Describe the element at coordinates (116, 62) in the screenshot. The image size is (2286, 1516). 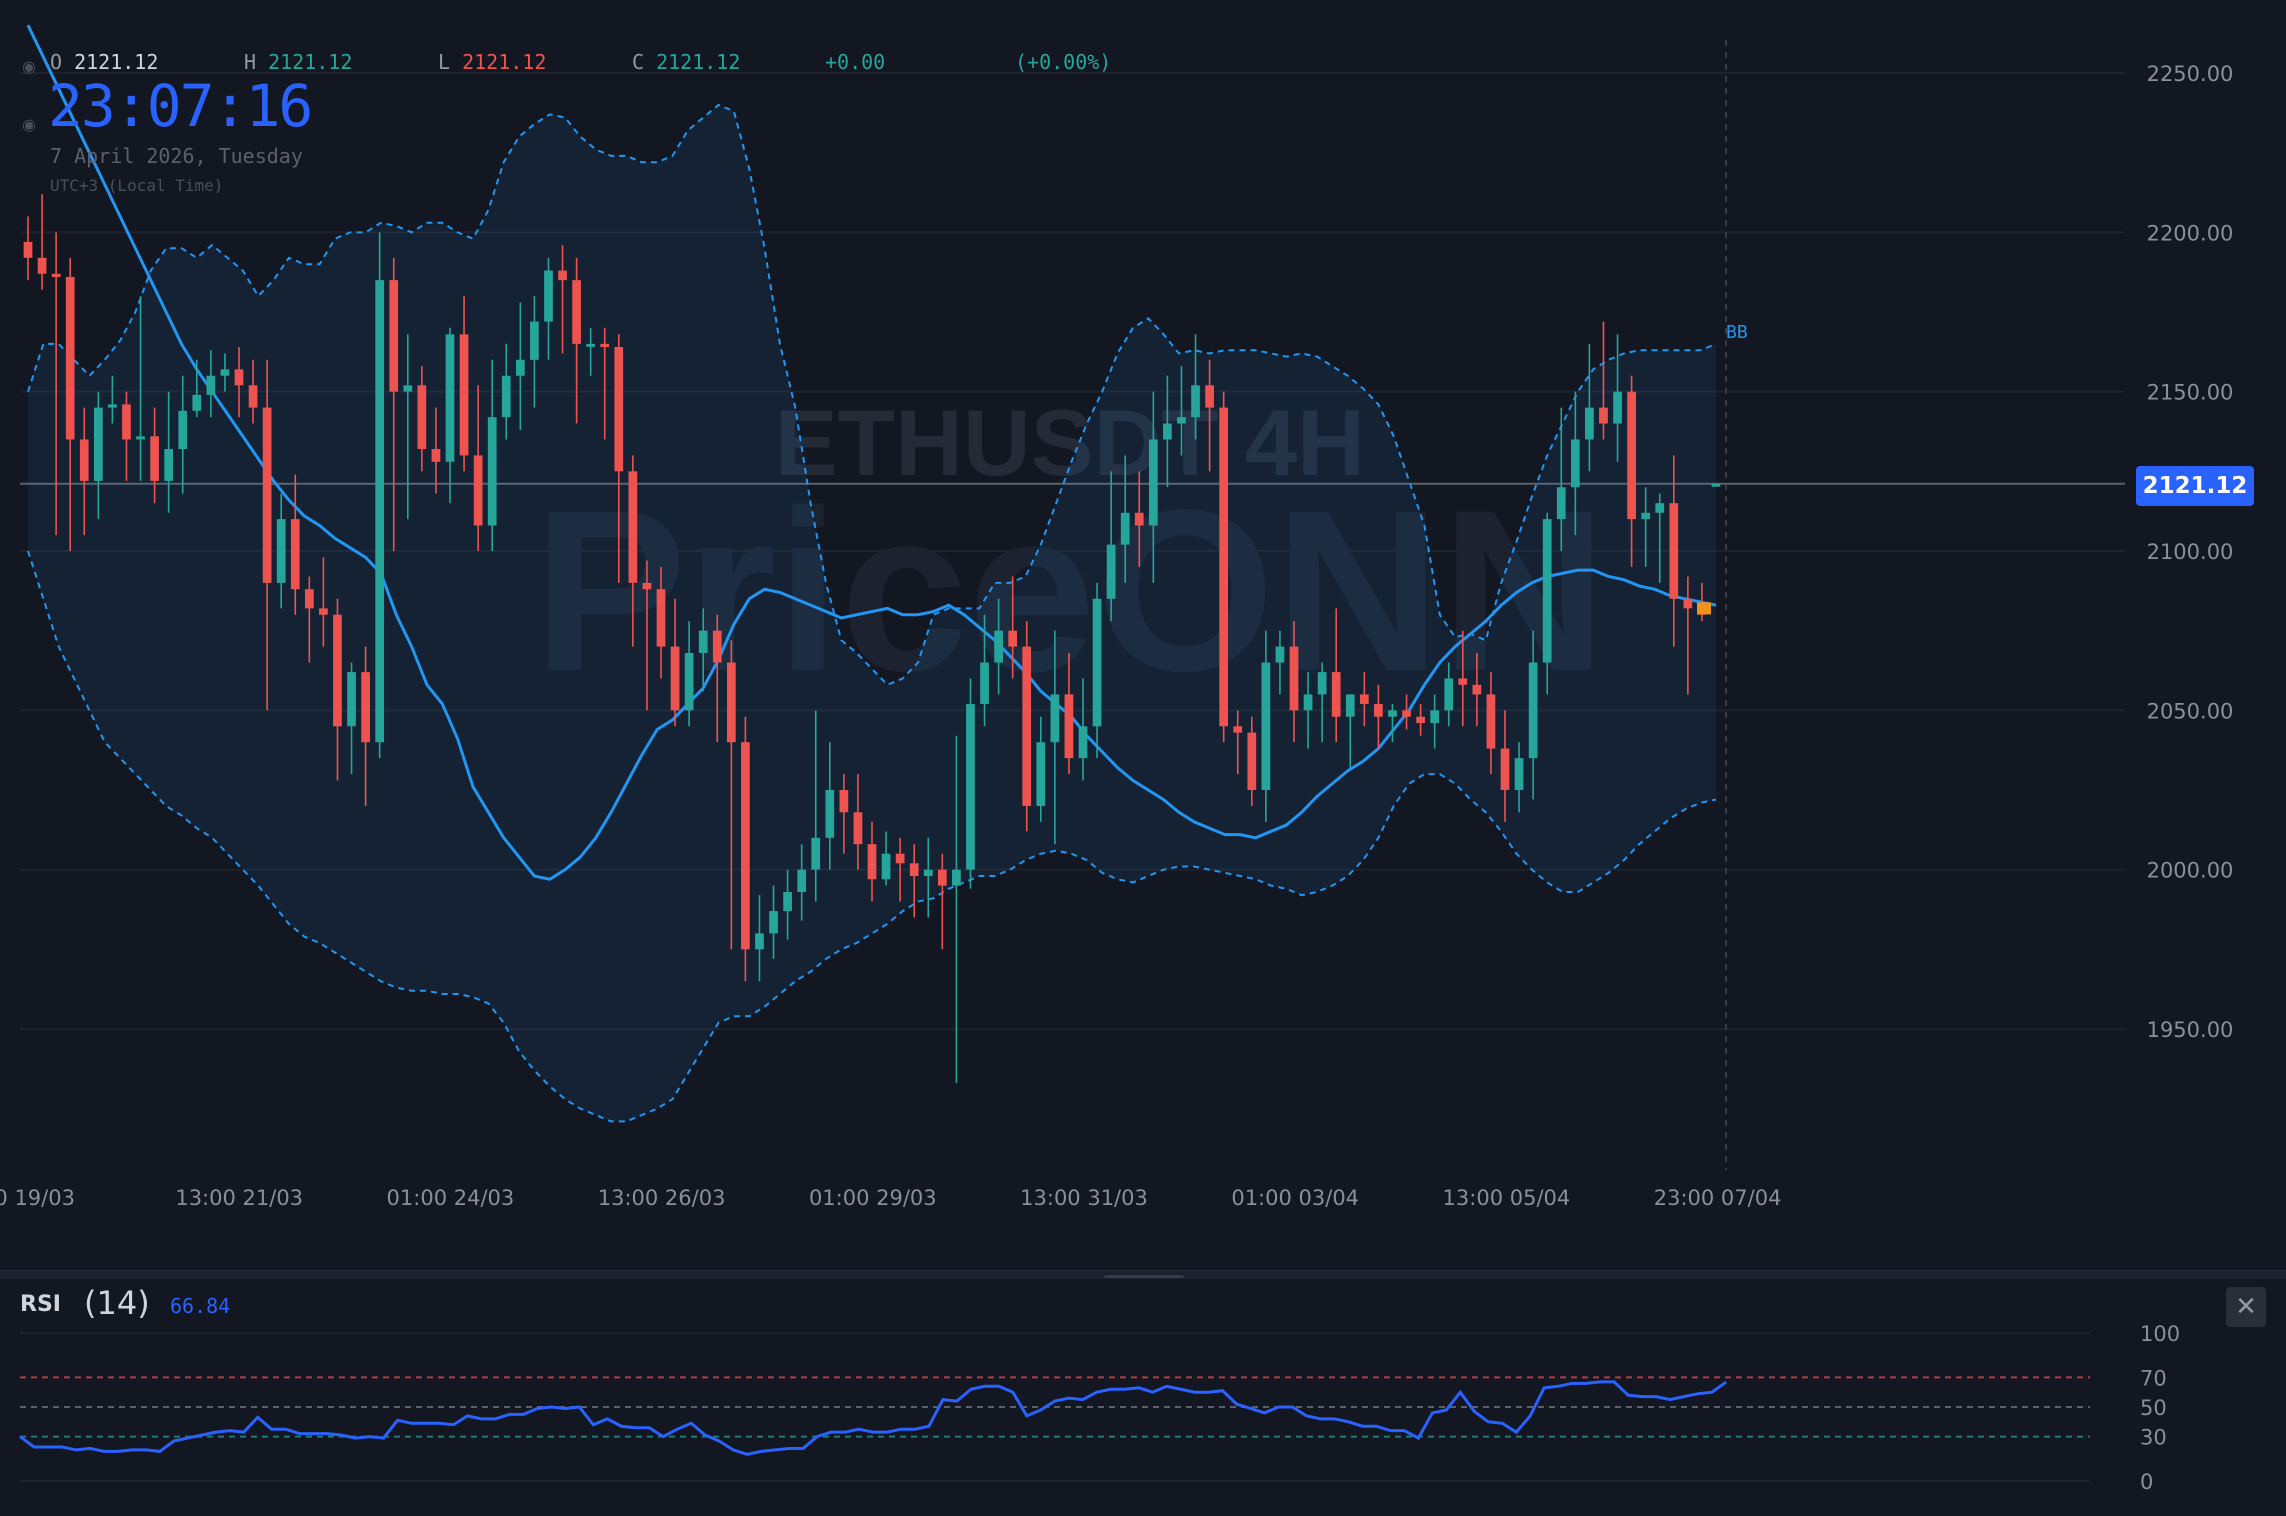
I see `open-value: 2121.12` at that location.